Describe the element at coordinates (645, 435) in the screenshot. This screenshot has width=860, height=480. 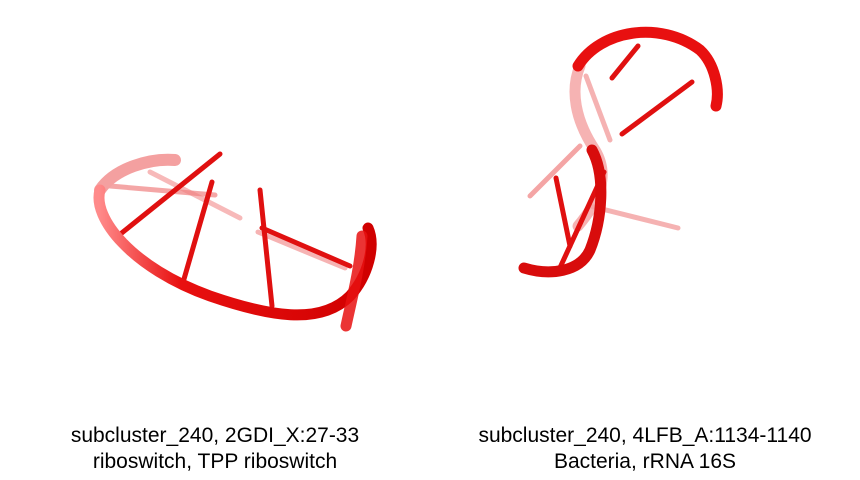
I see `caption-title: subcluster_240, 4LFB_A:1134-1140` at that location.